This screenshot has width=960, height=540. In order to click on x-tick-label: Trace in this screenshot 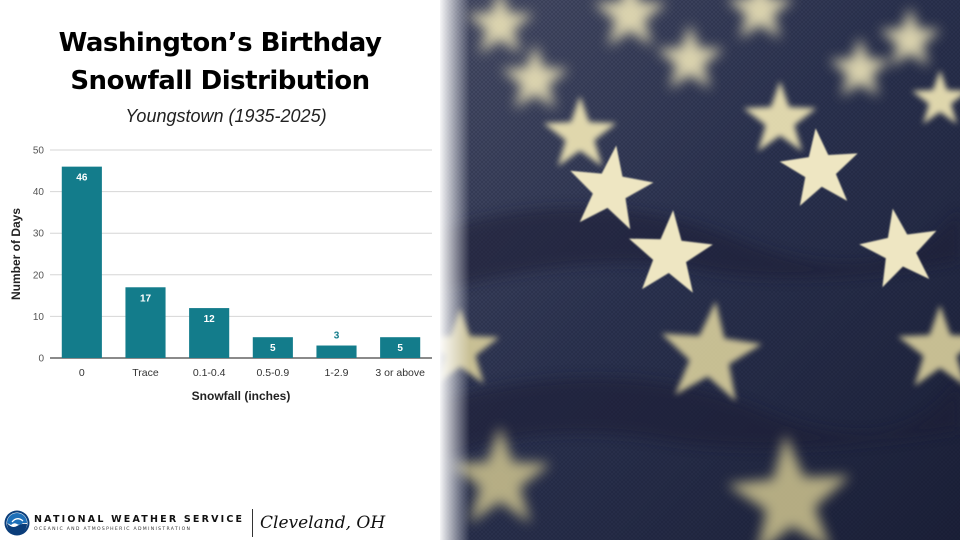, I will do `click(145, 373)`.